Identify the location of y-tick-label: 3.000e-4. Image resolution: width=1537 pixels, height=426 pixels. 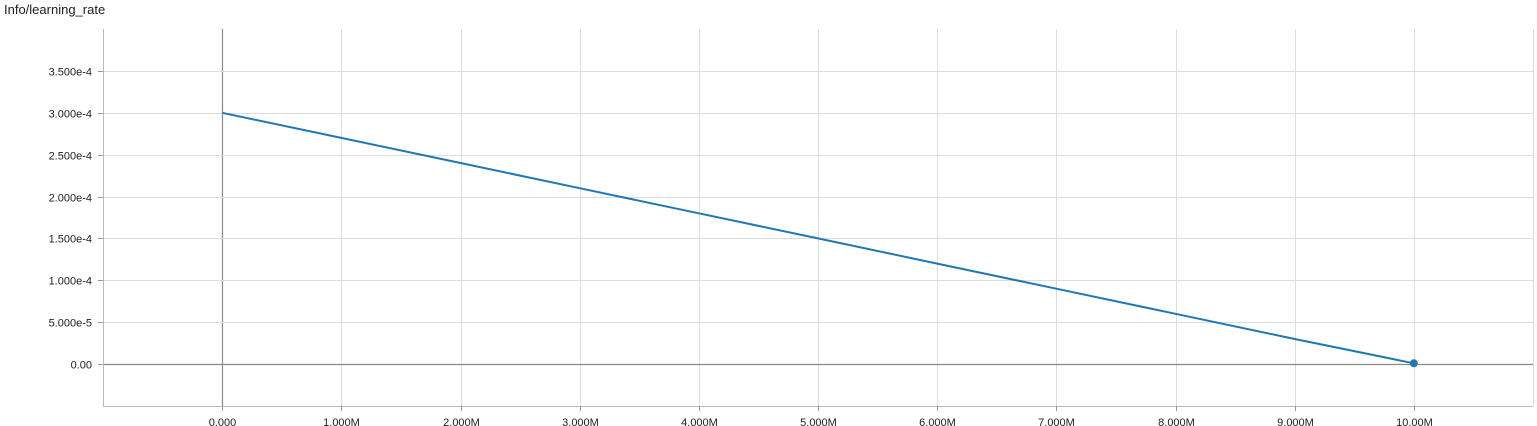
(70, 115).